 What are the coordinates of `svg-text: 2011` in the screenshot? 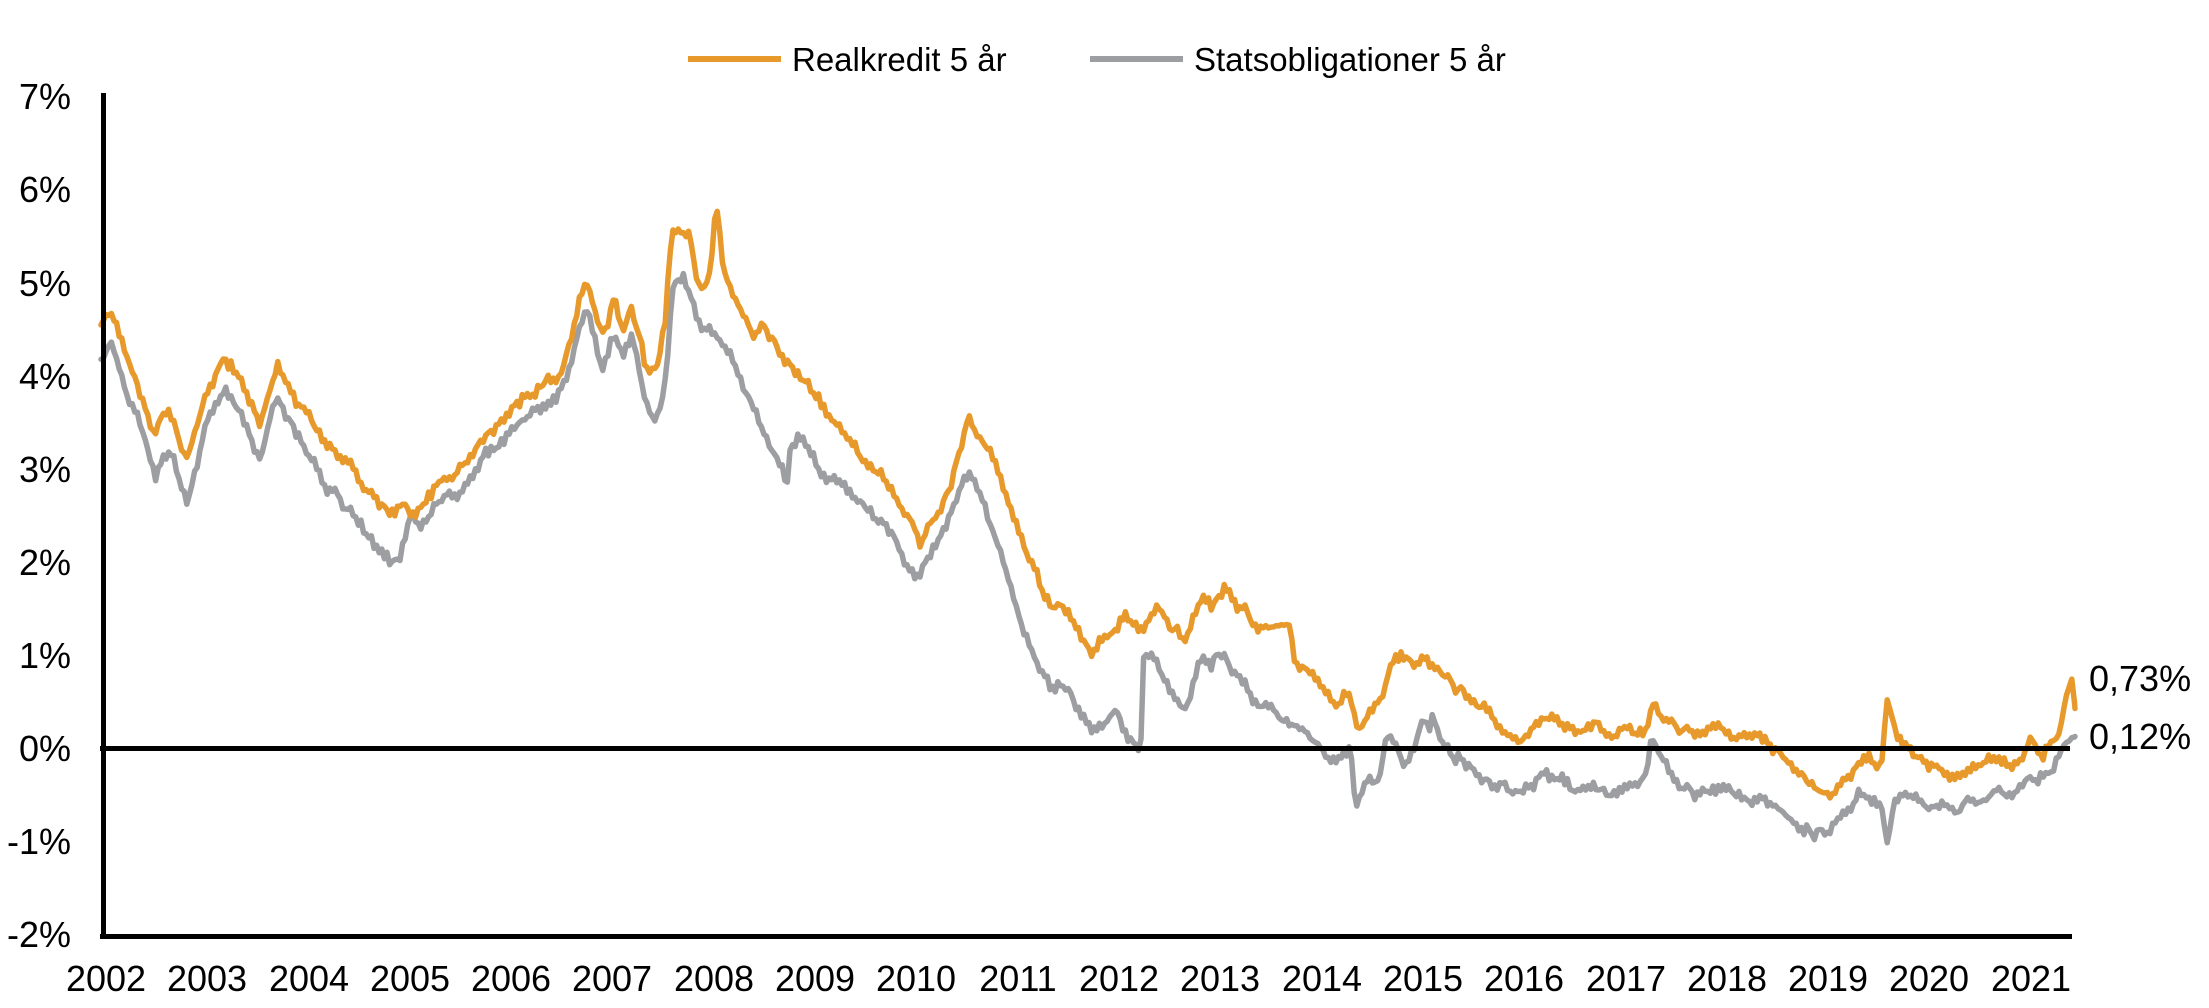 It's located at (1017, 978).